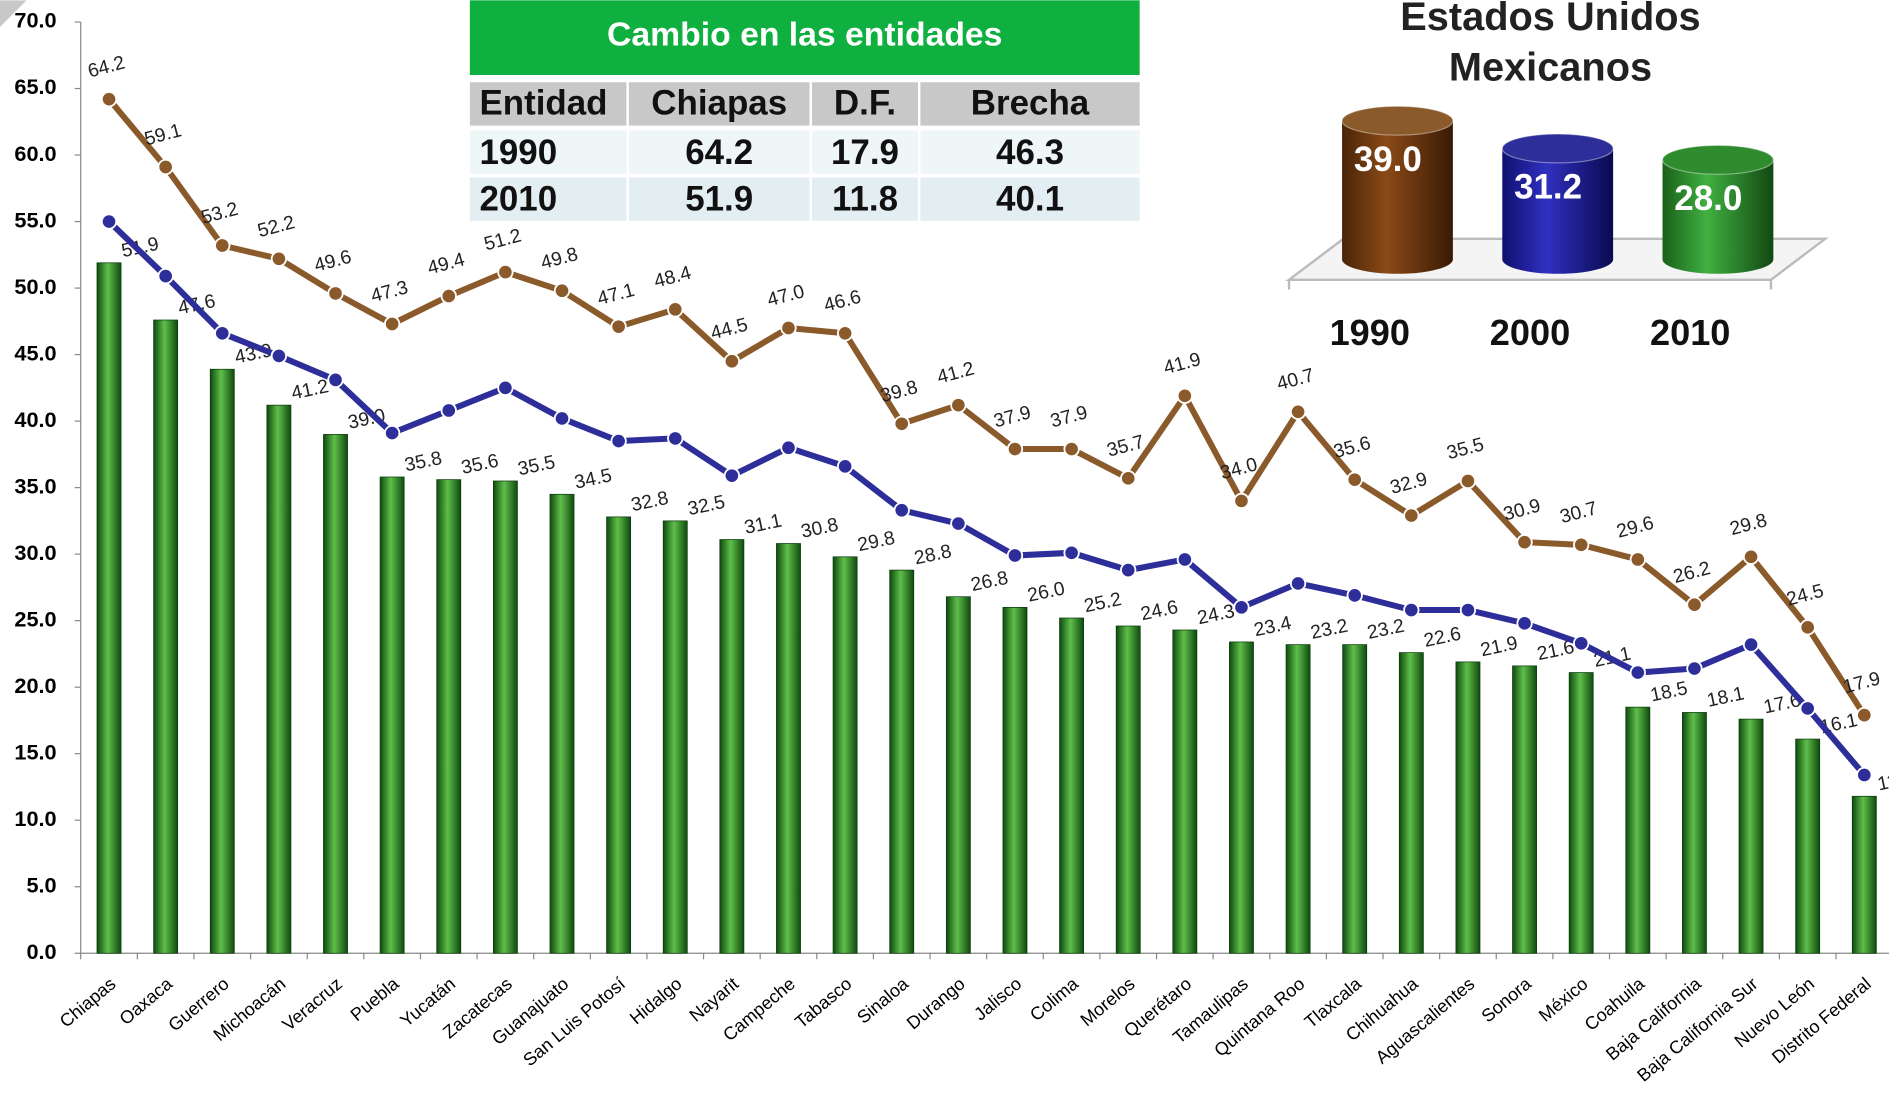 This screenshot has height=1120, width=1889. Describe the element at coordinates (1216, 615) in the screenshot. I see `bar-value-label: 24.3` at that location.